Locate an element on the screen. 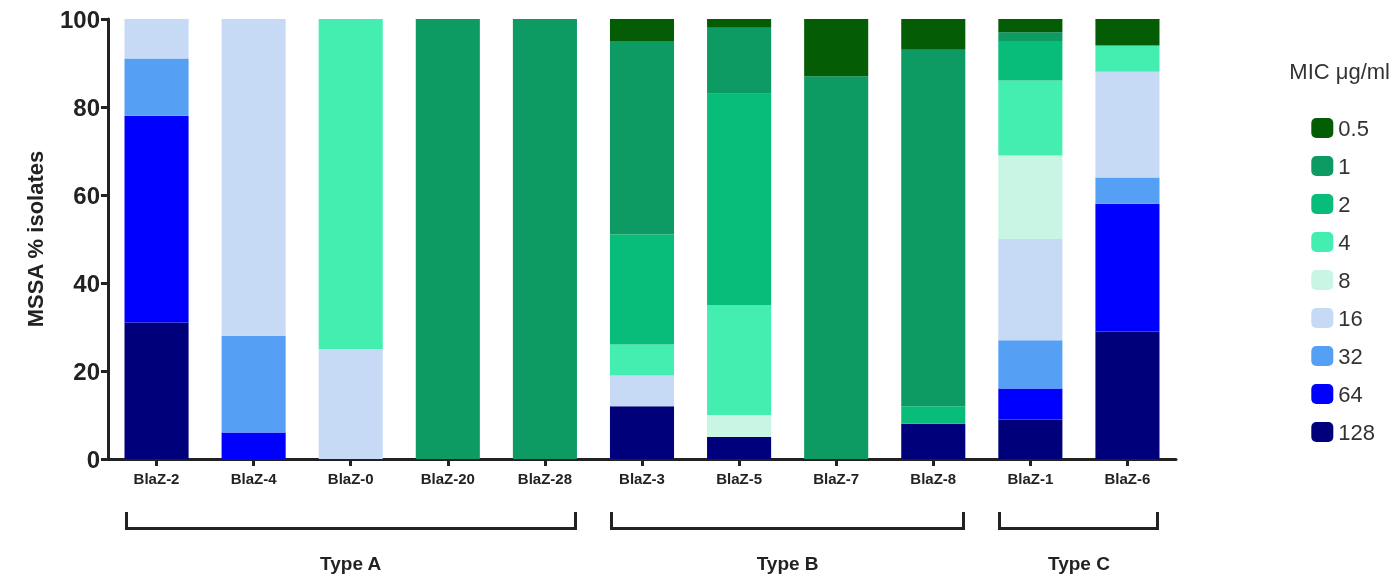  x-tick-label: BlaZ-28 is located at coordinates (544, 478).